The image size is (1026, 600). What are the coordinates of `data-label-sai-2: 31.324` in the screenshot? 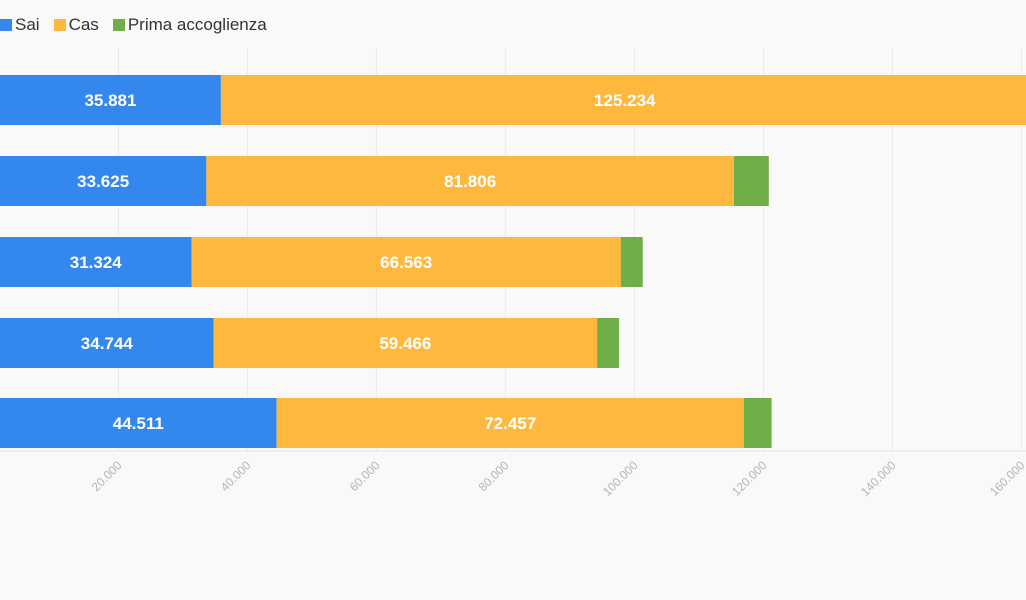 It's located at (96, 262).